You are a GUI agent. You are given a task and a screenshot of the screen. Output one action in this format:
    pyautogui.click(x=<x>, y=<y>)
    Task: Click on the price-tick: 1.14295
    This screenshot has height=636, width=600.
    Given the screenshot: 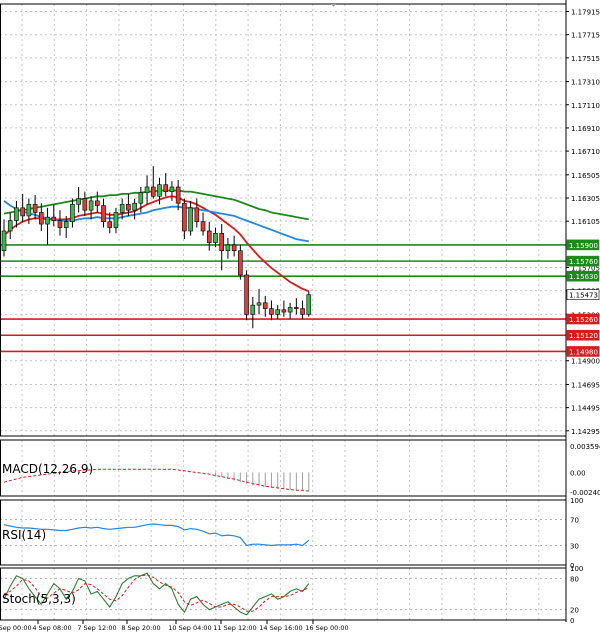 What is the action you would take?
    pyautogui.click(x=585, y=432)
    